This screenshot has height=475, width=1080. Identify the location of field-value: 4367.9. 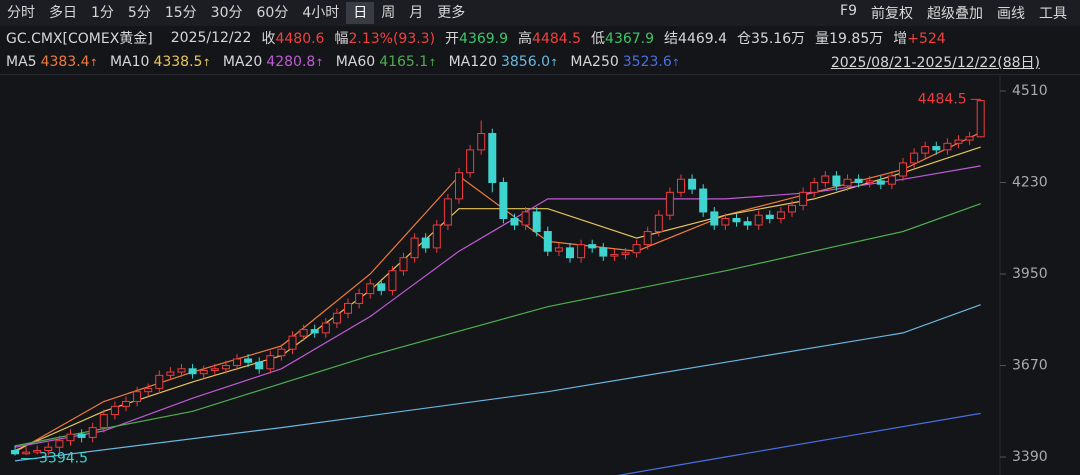
(630, 39).